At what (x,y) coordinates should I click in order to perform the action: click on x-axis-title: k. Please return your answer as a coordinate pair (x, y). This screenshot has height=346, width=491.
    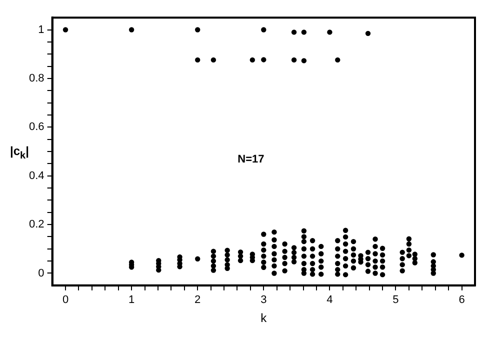
    Looking at the image, I should click on (264, 318).